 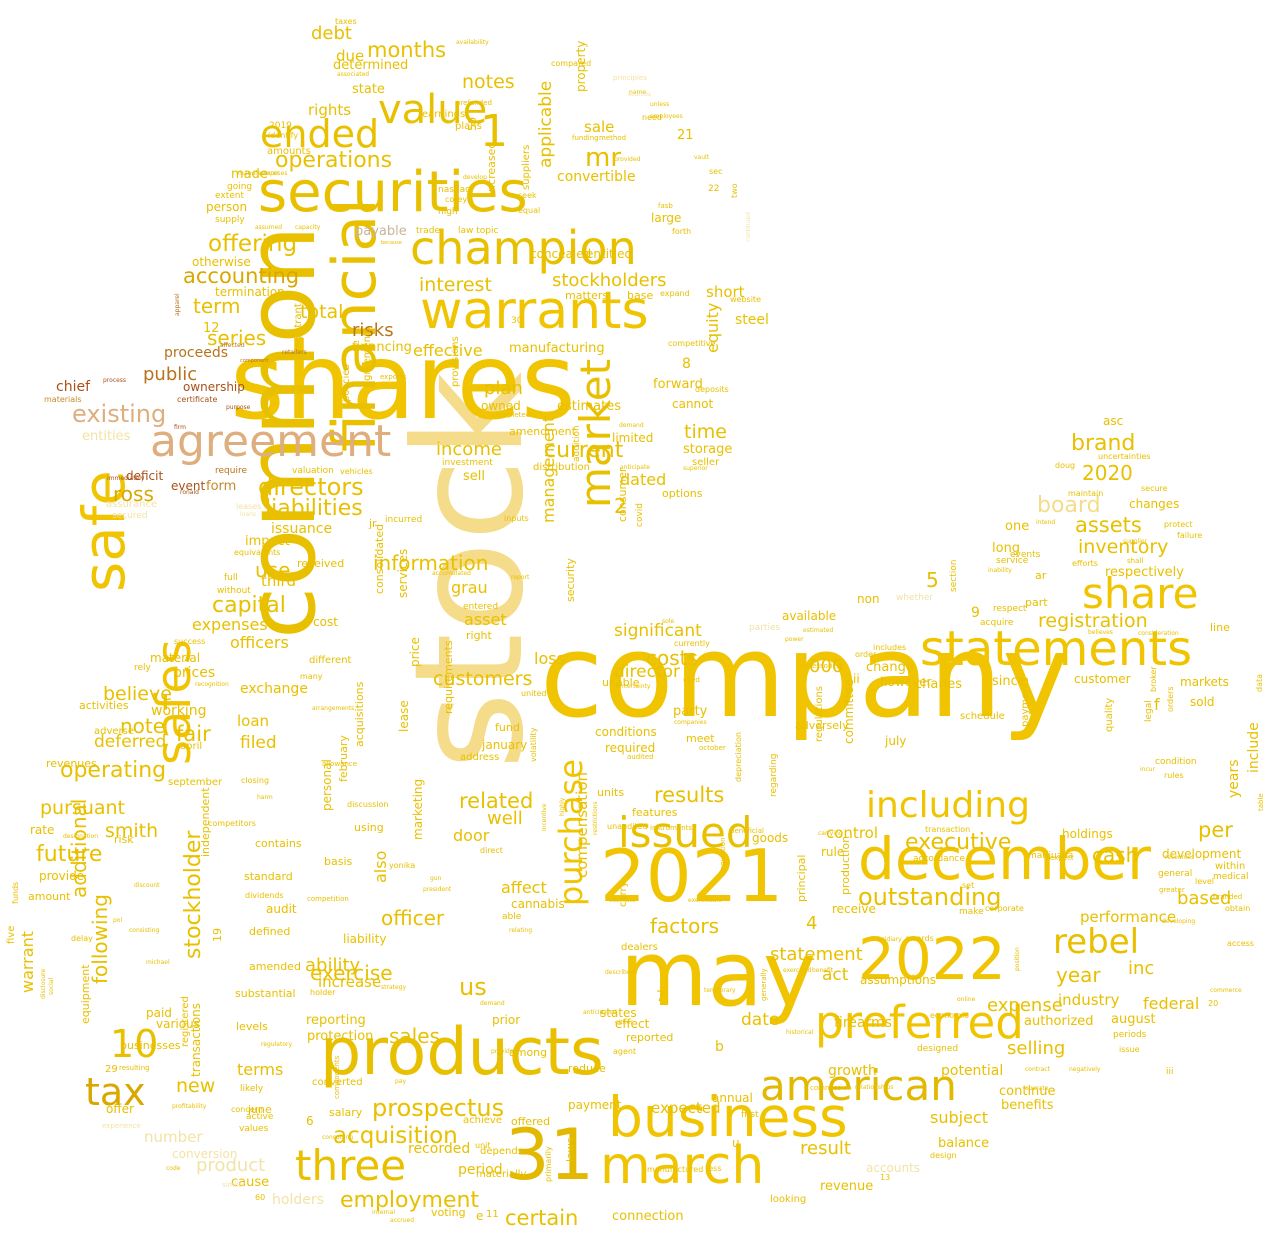 What do you see at coordinates (188, 486) in the screenshot?
I see `word-event: event` at bounding box center [188, 486].